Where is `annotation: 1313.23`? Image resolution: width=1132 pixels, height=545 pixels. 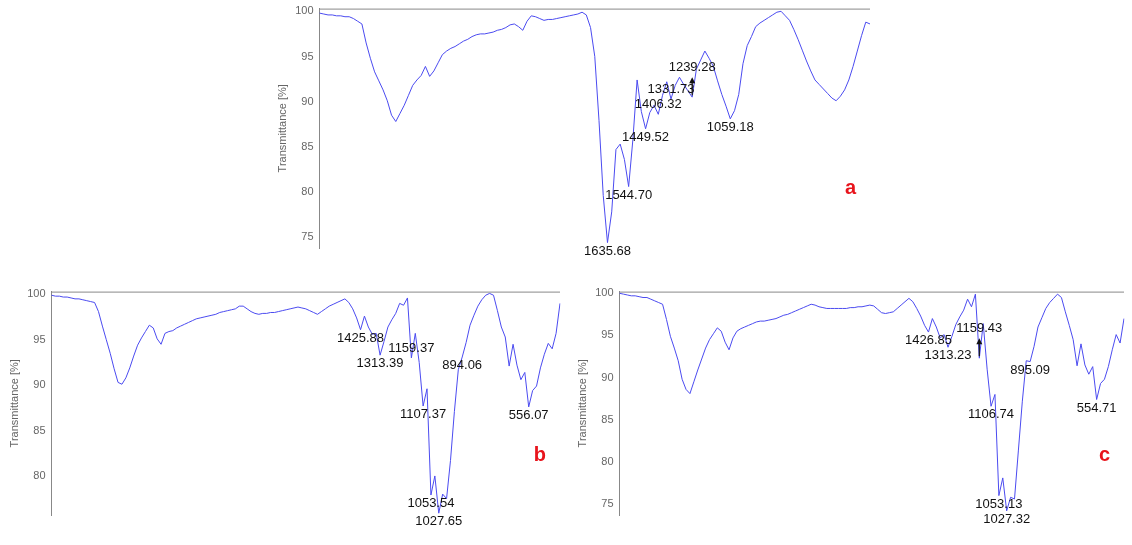
annotation: 1313.23 is located at coordinates (948, 355).